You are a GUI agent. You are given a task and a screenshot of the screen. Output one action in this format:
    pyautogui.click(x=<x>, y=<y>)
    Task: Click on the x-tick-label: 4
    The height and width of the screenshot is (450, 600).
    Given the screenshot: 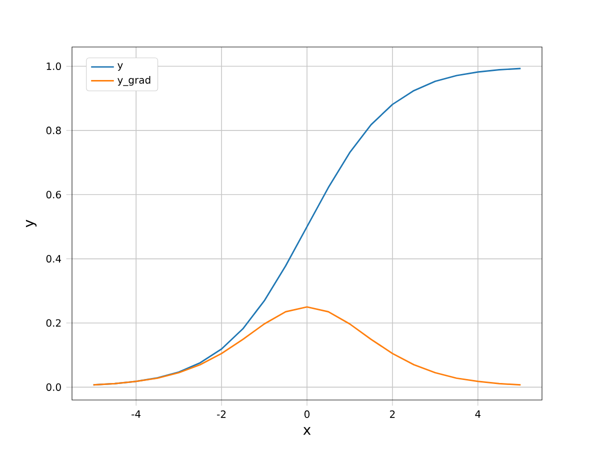 What is the action you would take?
    pyautogui.click(x=478, y=414)
    